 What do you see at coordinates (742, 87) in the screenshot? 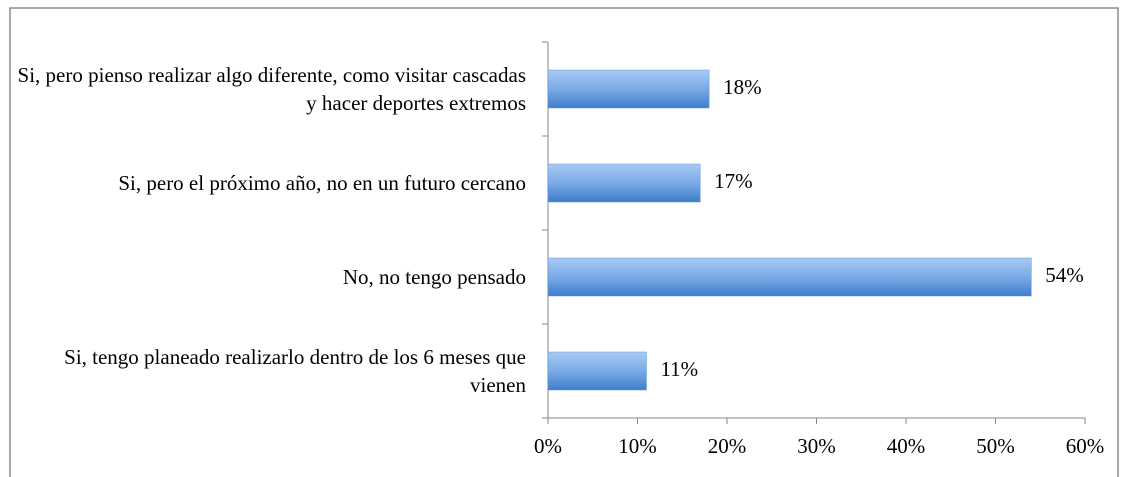
I see `data-label: 18%` at bounding box center [742, 87].